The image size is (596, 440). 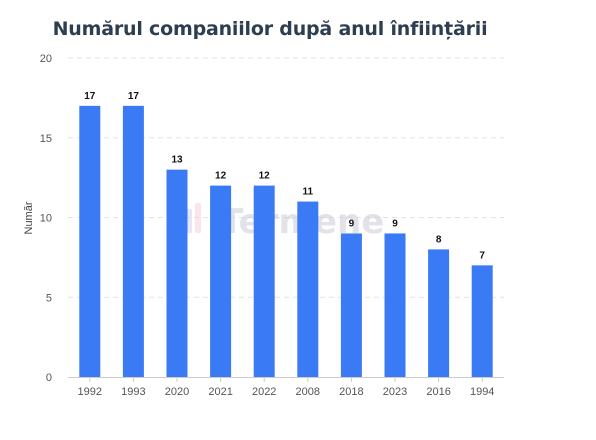 I want to click on y-tick-label: 10, so click(x=46, y=219).